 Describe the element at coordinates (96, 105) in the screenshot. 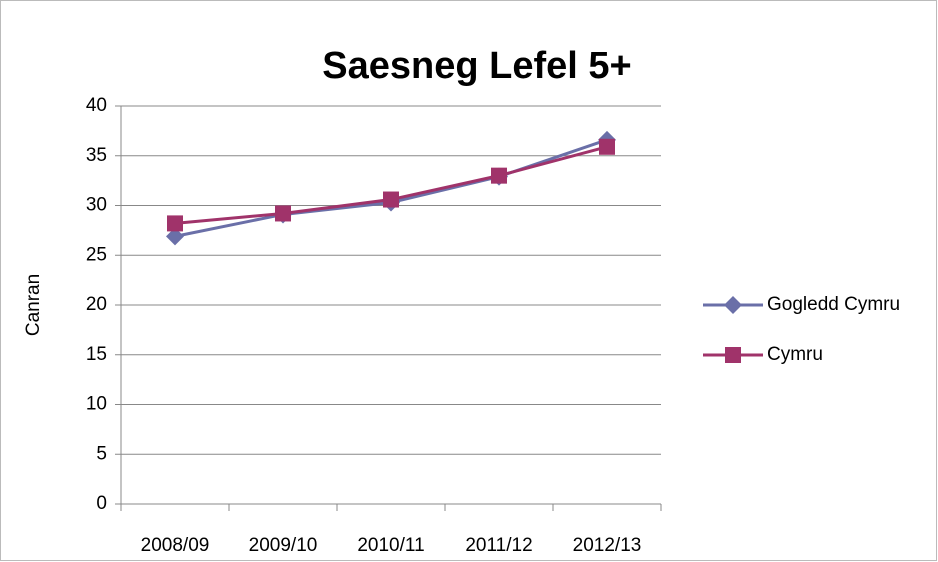

I see `y-tick-label: 40` at that location.